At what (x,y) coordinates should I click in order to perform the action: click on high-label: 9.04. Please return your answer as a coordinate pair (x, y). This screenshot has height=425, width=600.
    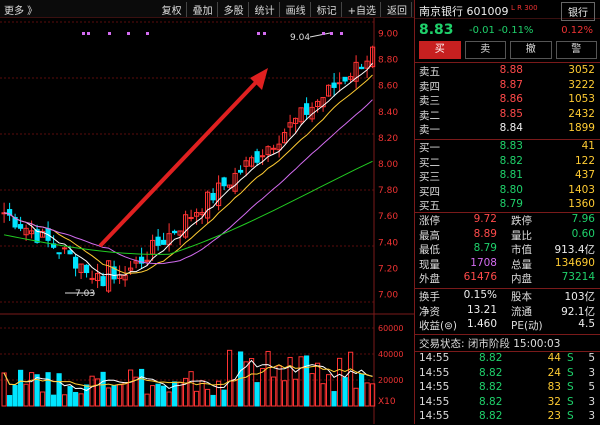
    Looking at the image, I should click on (300, 38).